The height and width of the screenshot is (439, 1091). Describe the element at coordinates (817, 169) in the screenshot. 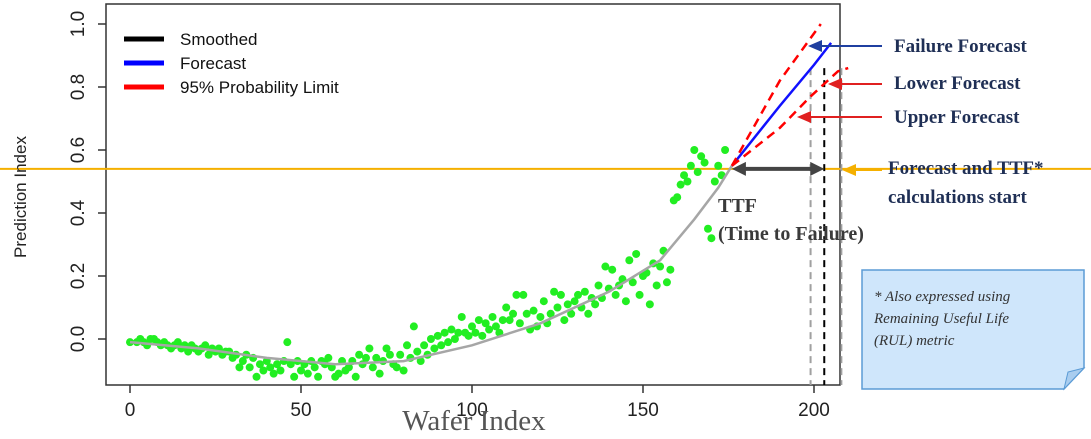

I see `ttf-arrow-head-right` at that location.